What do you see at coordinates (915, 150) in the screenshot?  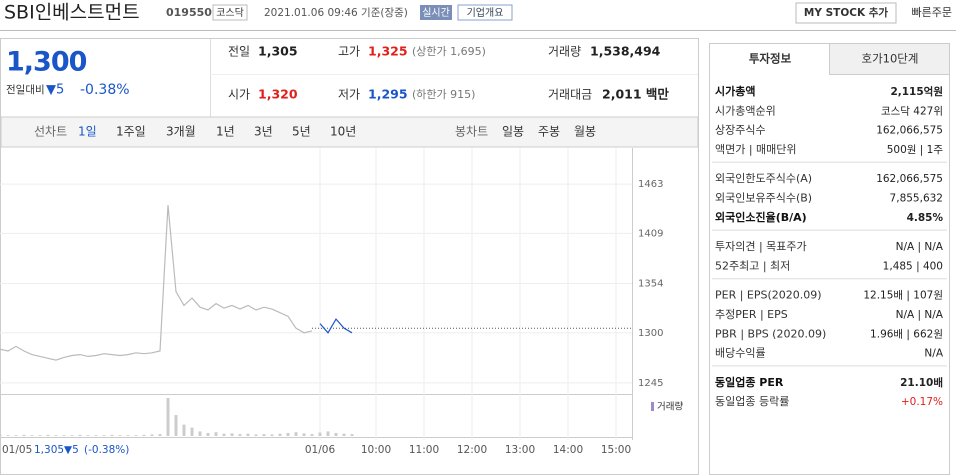 I see `info-value: 500원 | 1주` at bounding box center [915, 150].